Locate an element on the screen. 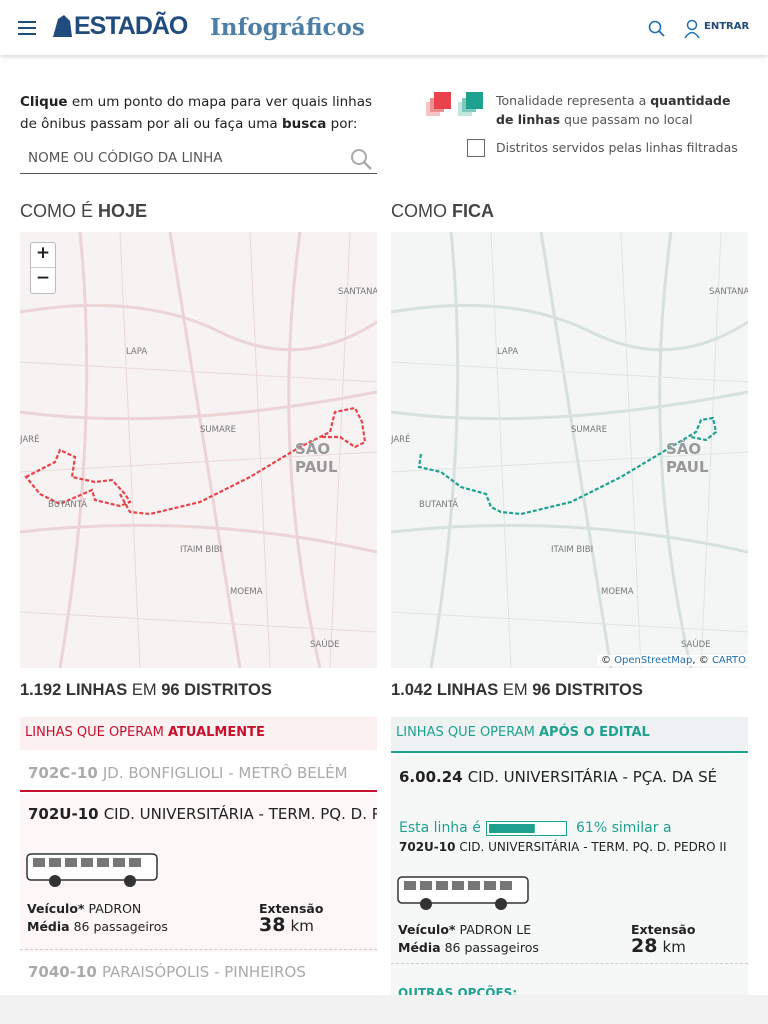  section-title: Infográficos is located at coordinates (287, 27).